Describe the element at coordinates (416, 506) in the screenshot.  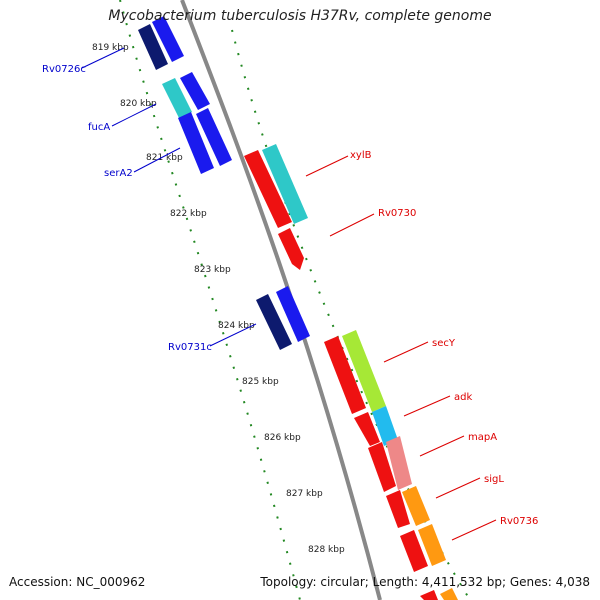
I see `gene-sigl` at that location.